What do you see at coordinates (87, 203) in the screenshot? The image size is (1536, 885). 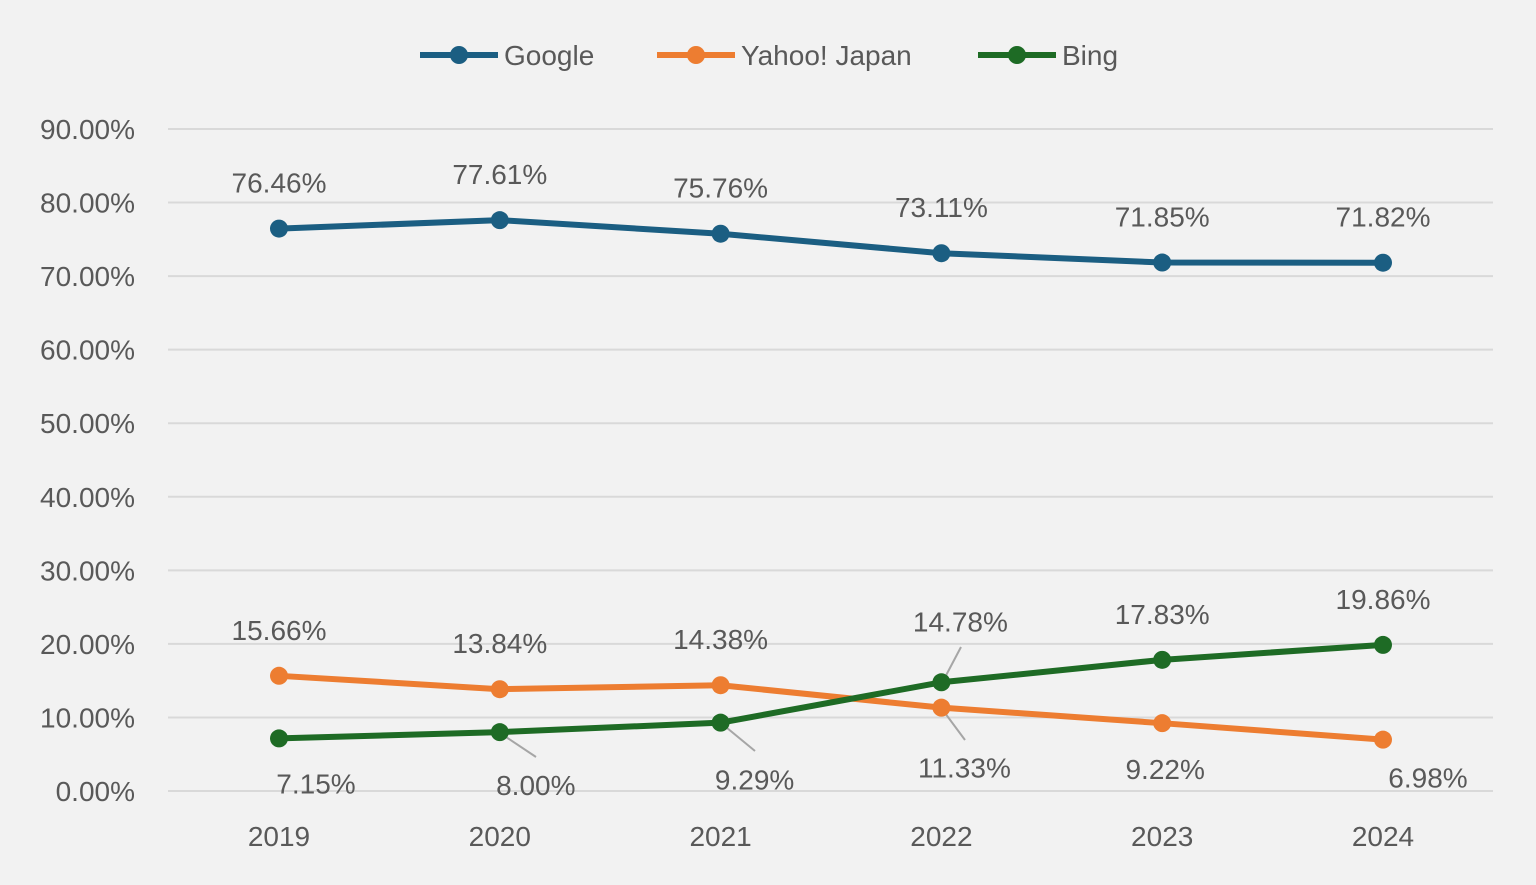 I see `y-tick-label: 80.00%` at bounding box center [87, 203].